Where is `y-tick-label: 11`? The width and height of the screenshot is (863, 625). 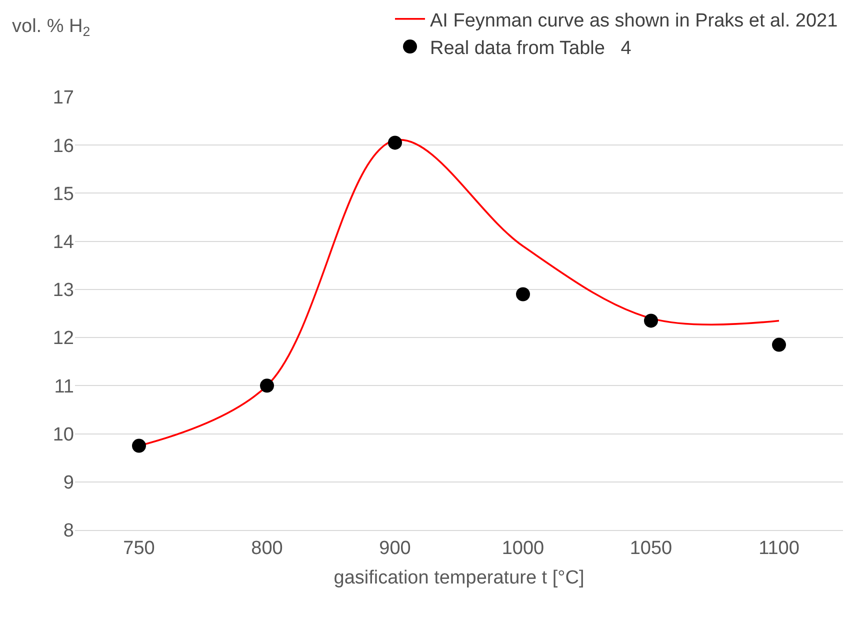 y-tick-label: 11 is located at coordinates (64, 387).